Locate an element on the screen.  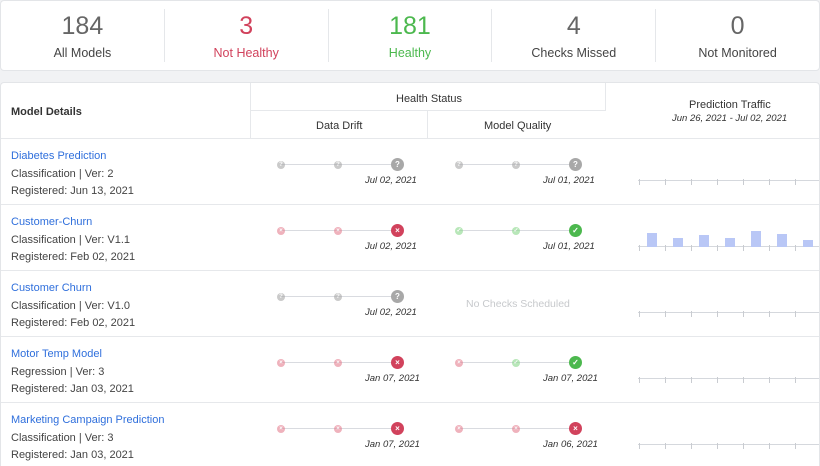
summary-card: 4 Checks Missed is located at coordinates (574, 35).